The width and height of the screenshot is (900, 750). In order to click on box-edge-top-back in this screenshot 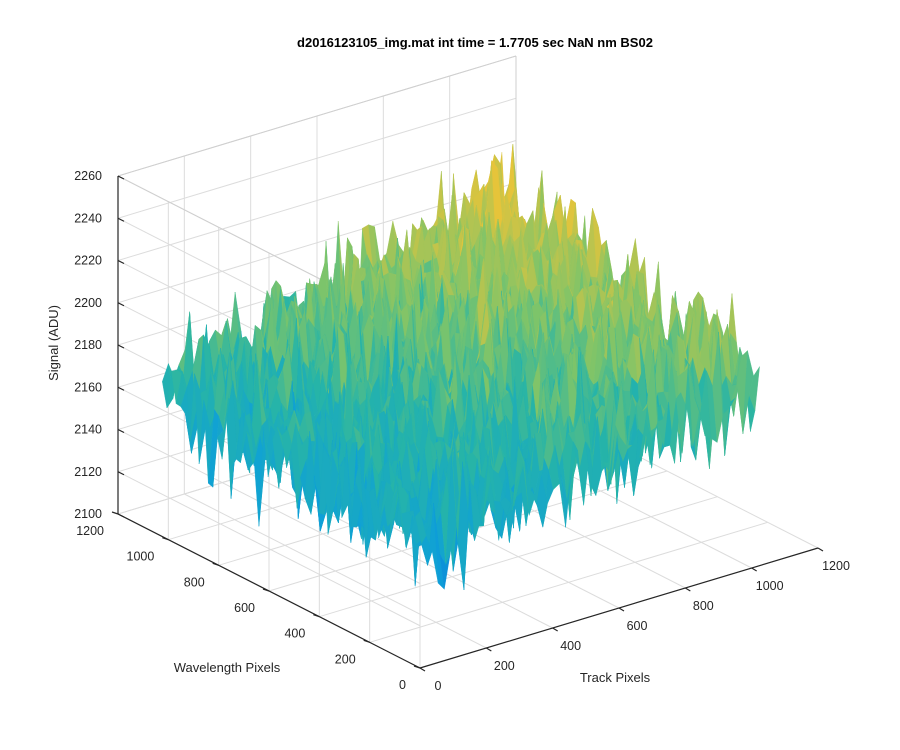, I will do `click(317, 116)`.